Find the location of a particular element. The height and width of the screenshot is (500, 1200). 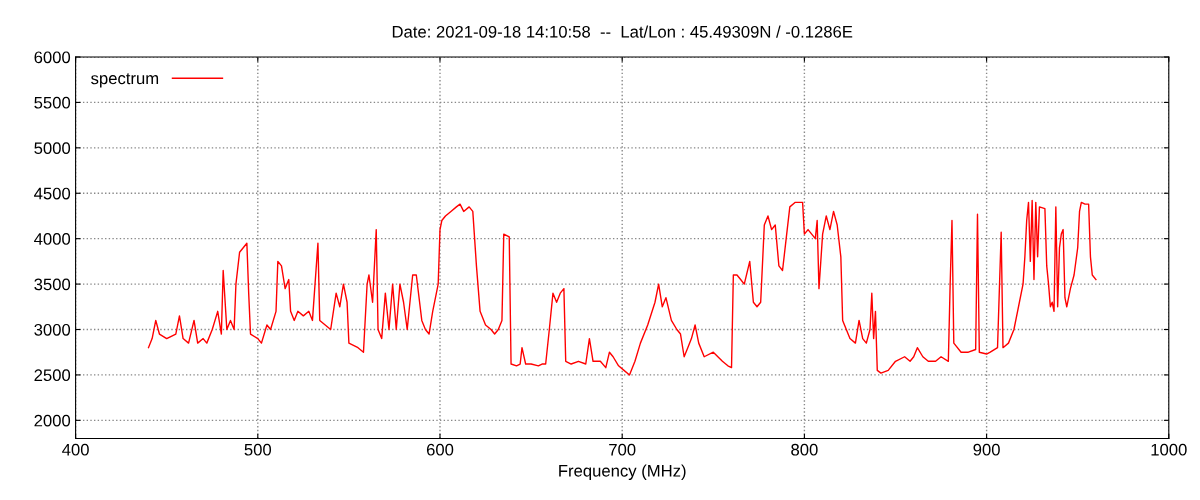

legend-label: spectrum is located at coordinates (125, 80).